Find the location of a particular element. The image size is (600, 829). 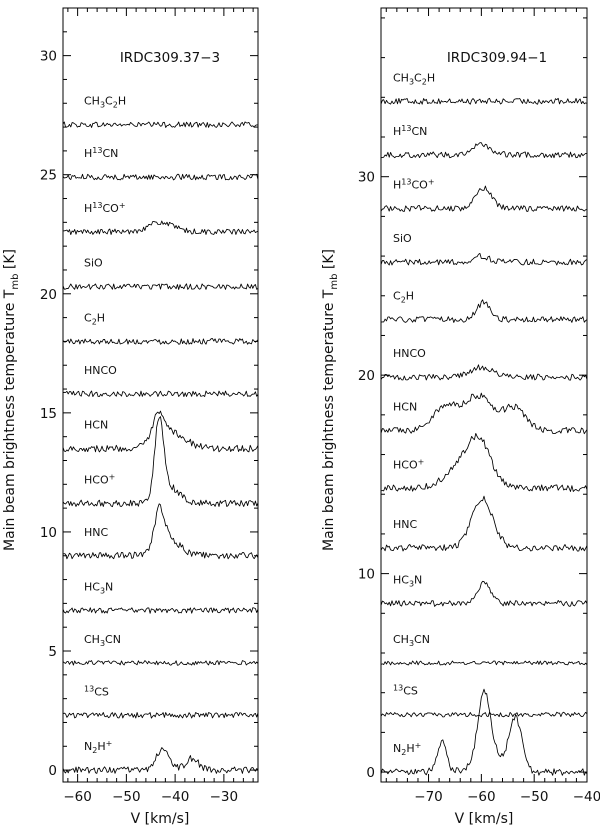

x-axis-title-left: V [km/s] is located at coordinates (160, 819).